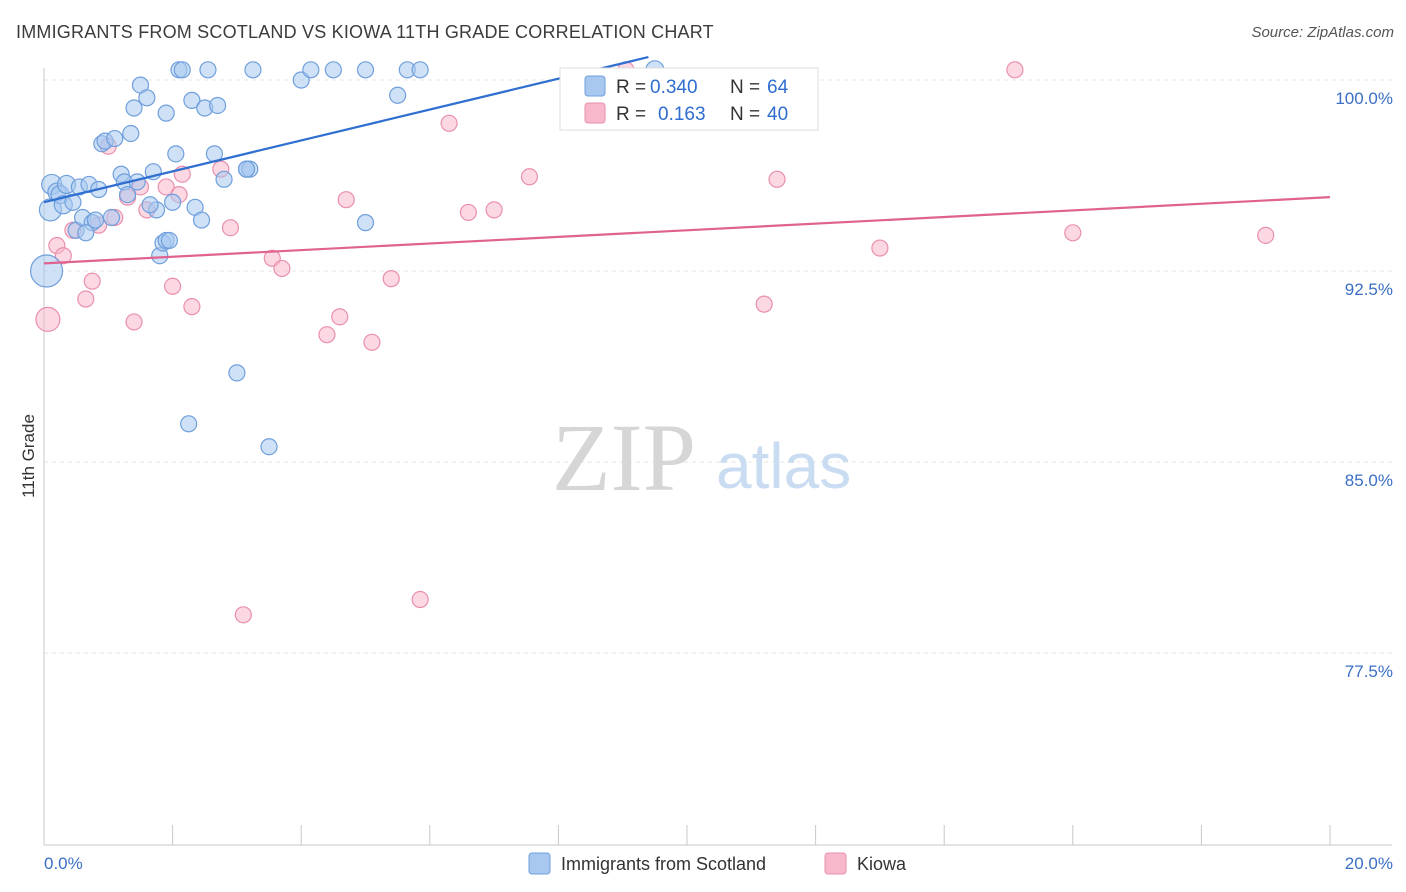 The width and height of the screenshot is (1406, 892). What do you see at coordinates (595, 113) in the screenshot?
I see `legend-swatch-kiowa` at bounding box center [595, 113].